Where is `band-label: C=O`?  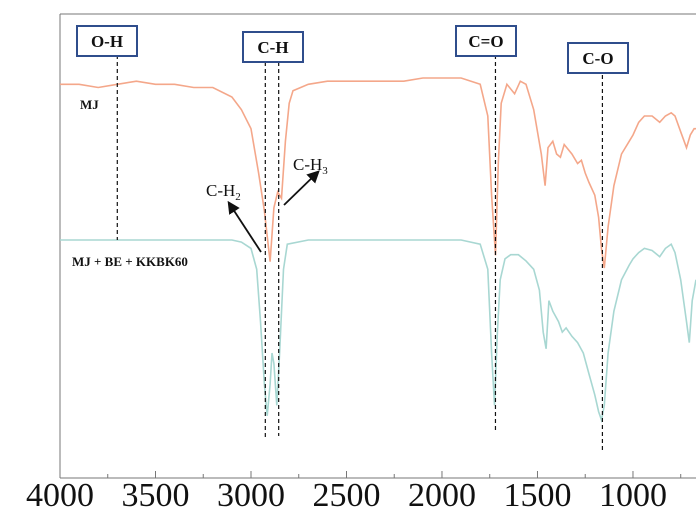
band-label: C=O is located at coordinates (485, 41).